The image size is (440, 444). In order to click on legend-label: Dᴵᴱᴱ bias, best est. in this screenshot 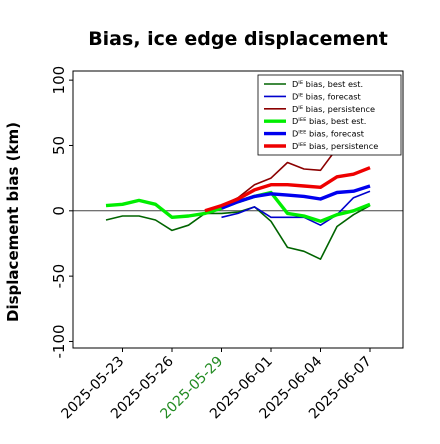, I will do `click(329, 121)`.